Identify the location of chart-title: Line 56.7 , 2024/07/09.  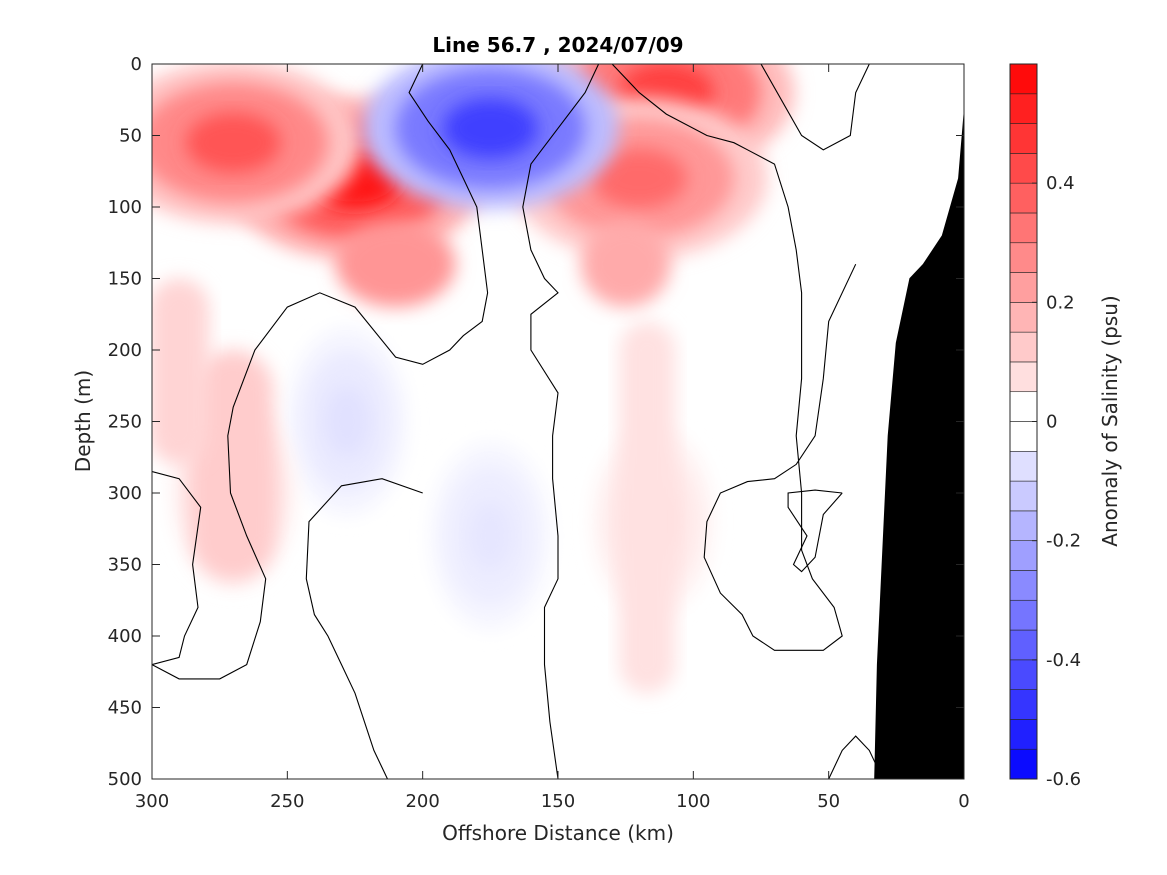
(557, 45).